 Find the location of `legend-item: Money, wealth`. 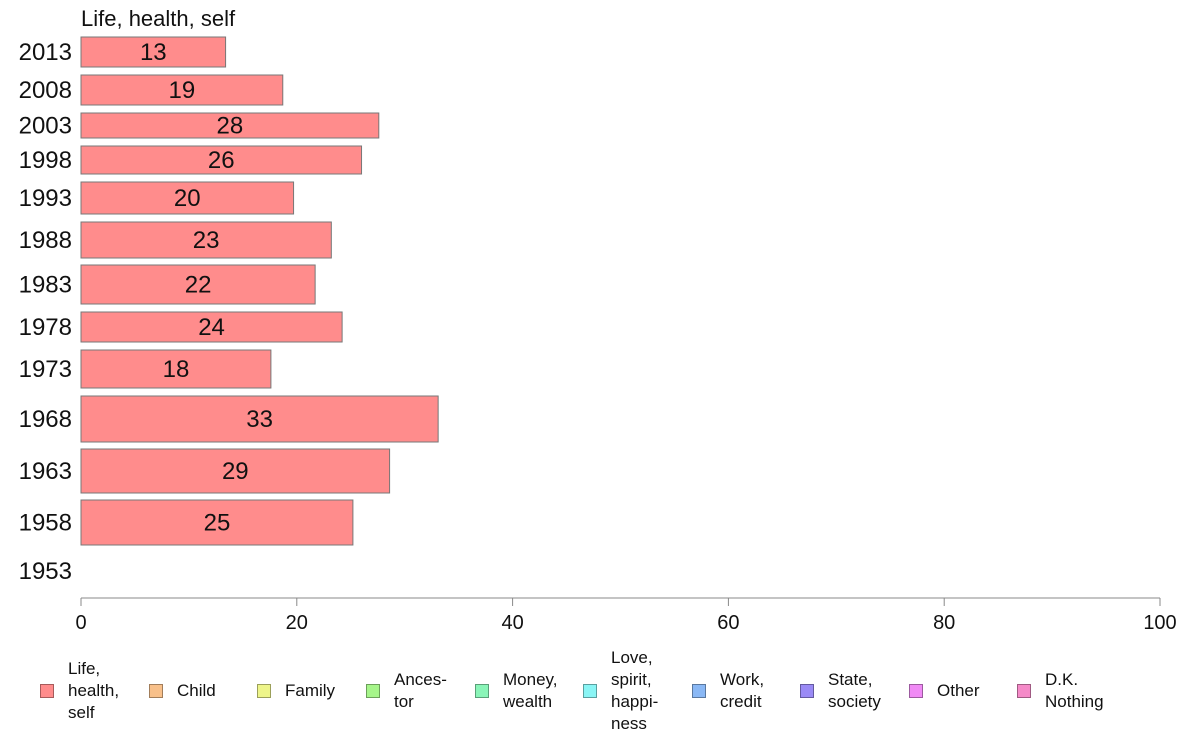

legend-item: Money, wealth is located at coordinates (516, 690).